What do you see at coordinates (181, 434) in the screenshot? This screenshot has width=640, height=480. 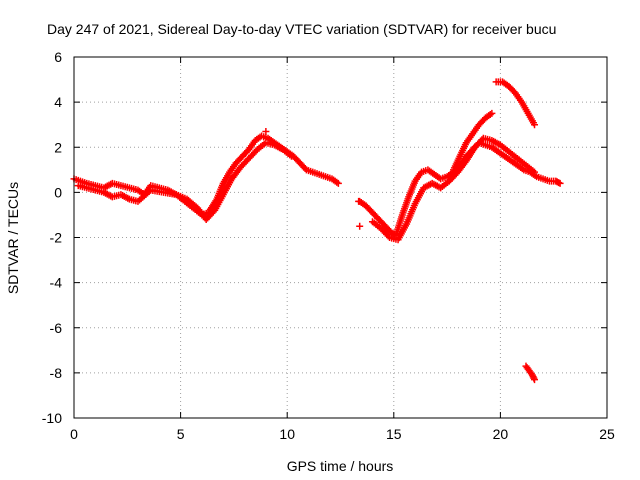 I see `x-tick-label: 5` at bounding box center [181, 434].